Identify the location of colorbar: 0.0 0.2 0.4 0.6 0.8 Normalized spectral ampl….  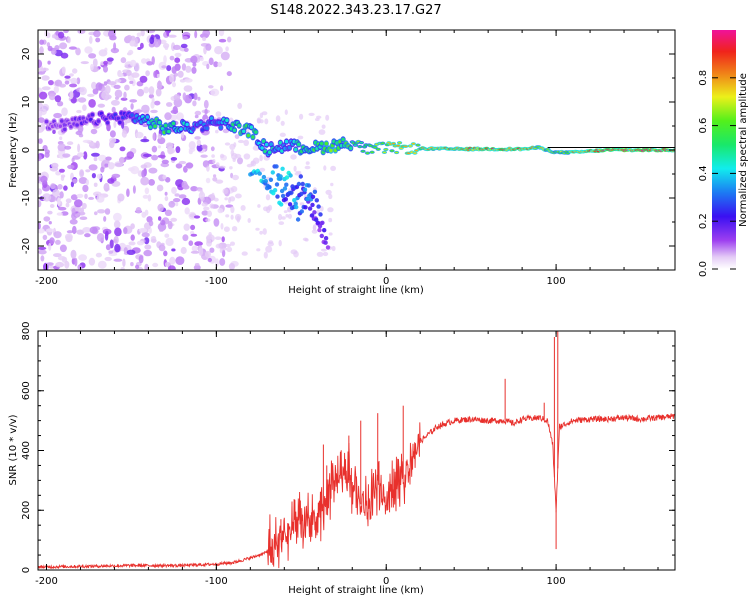
(723, 153).